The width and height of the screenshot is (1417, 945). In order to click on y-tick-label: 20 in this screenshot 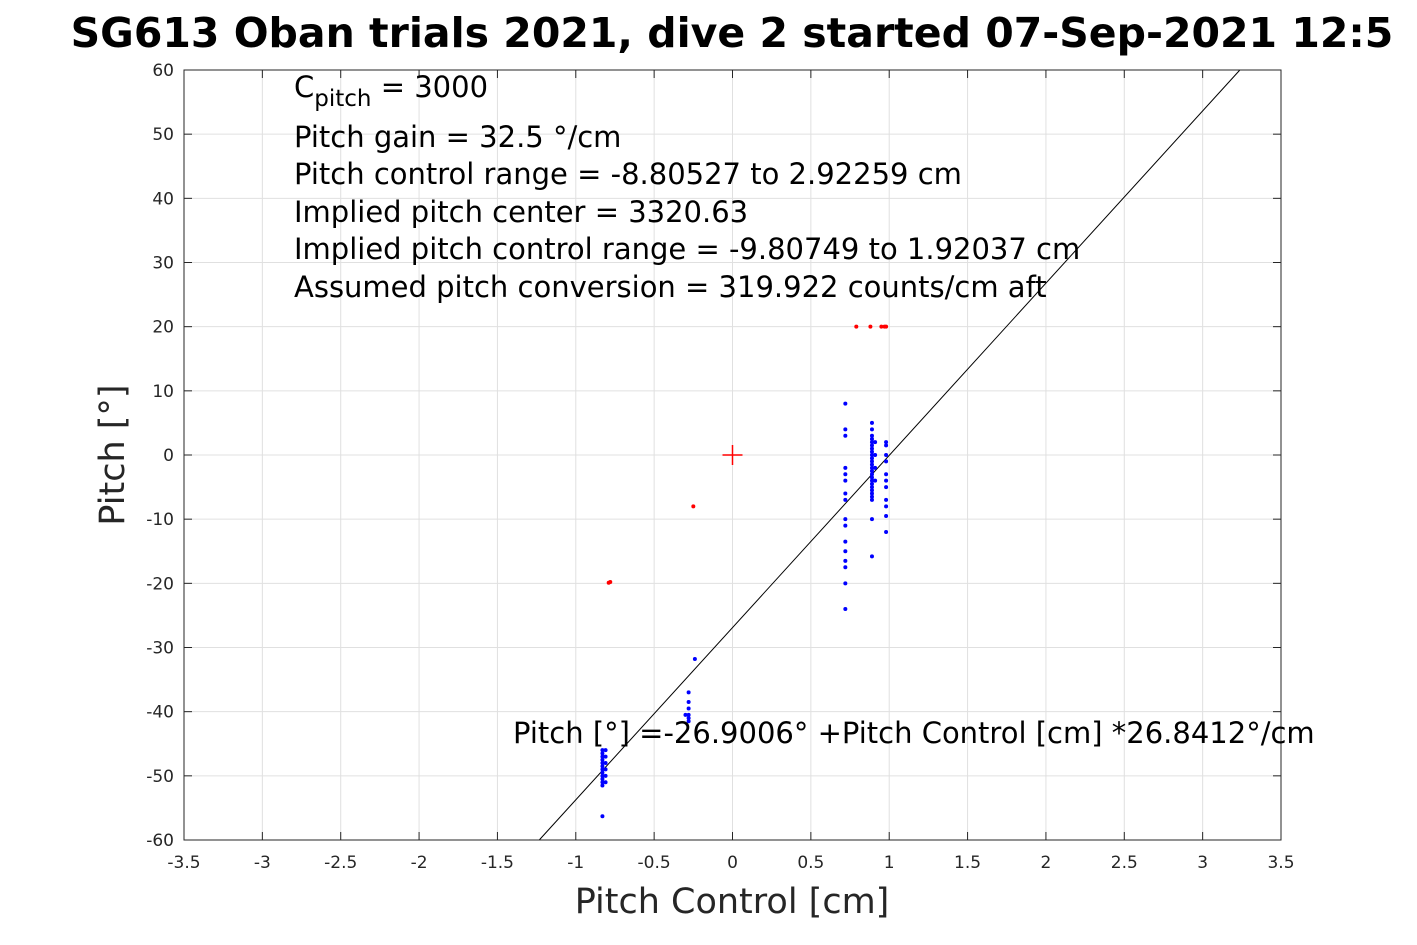, I will do `click(163, 328)`.